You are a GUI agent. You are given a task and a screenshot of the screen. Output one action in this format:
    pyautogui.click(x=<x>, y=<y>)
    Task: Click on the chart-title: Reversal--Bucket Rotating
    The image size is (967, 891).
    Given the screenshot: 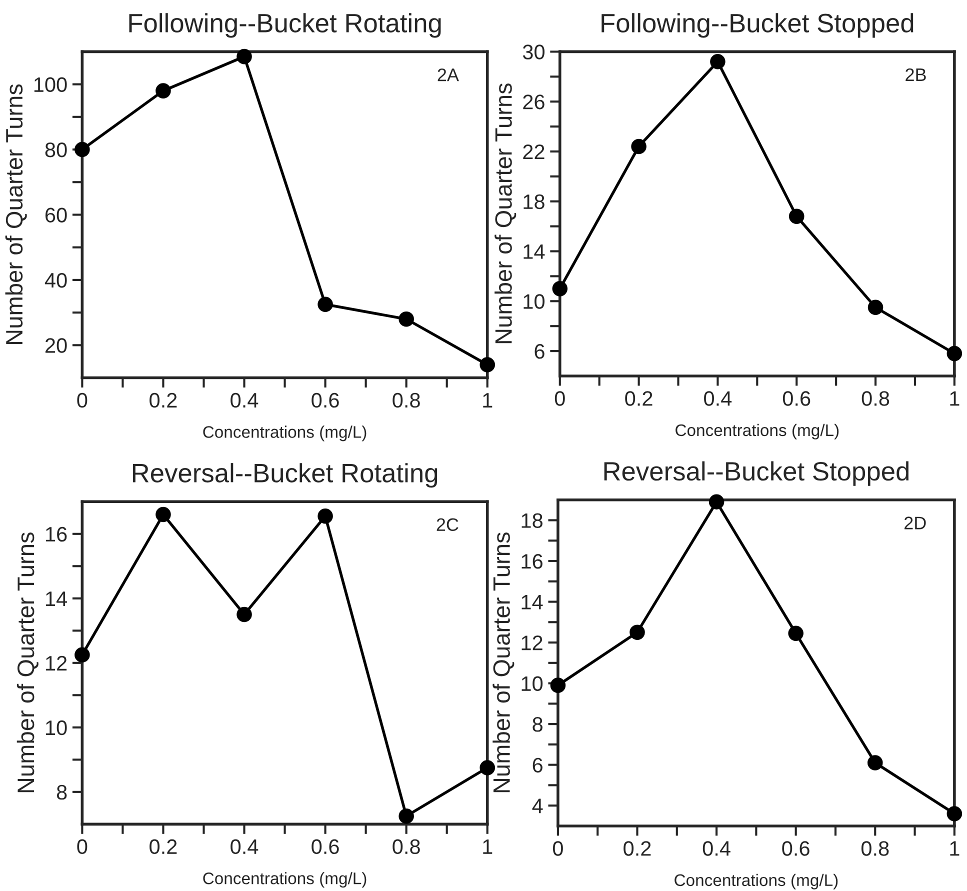 What is the action you would take?
    pyautogui.click(x=285, y=475)
    